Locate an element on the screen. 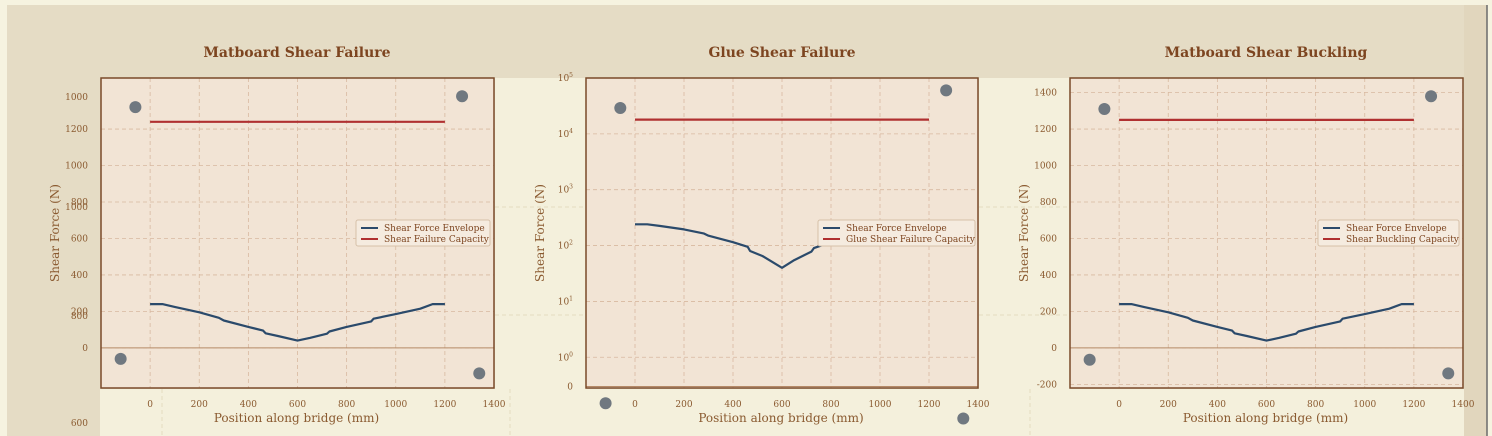 Image resolution: width=1492 pixels, height=436 pixels. bottom-strip is located at coordinates (782, 412).